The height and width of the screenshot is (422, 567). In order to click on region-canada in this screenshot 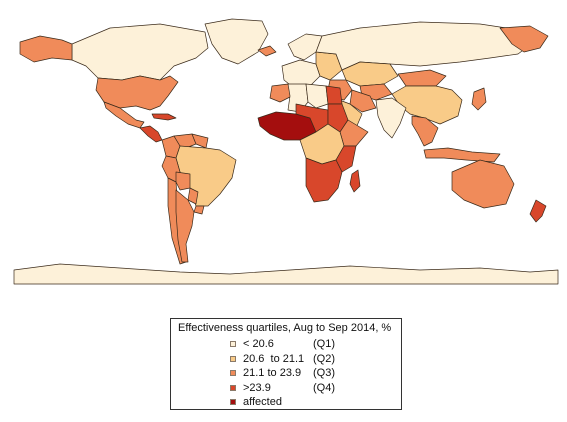, I will do `click(140, 52)`.